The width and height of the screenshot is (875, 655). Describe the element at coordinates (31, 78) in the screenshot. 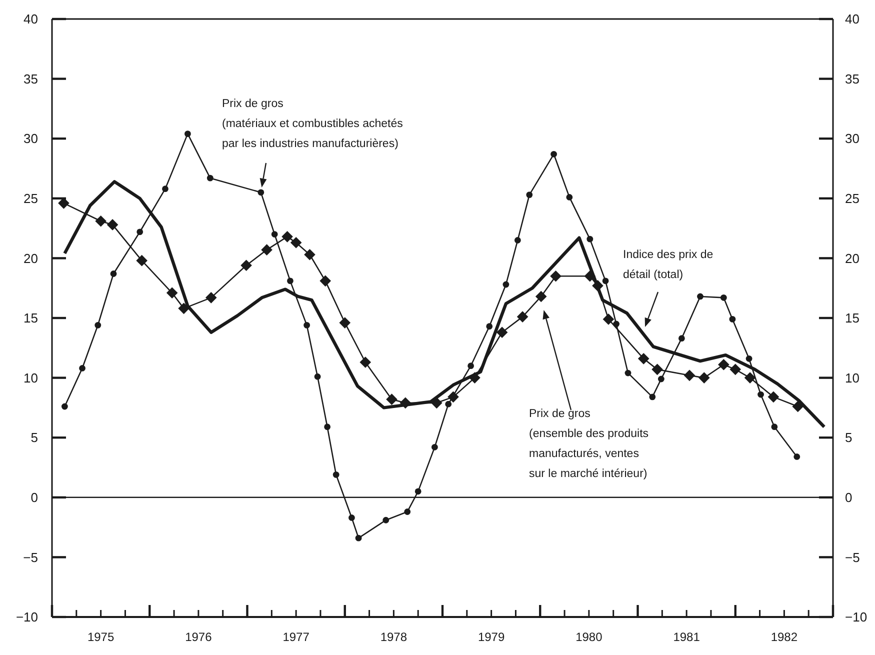

I see `y-tick-label: 35` at that location.